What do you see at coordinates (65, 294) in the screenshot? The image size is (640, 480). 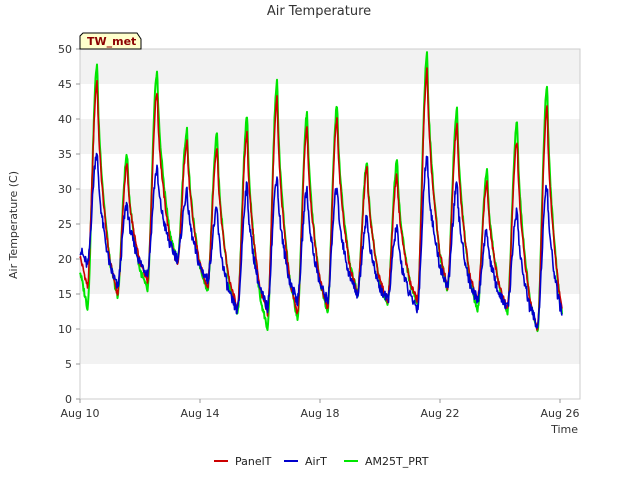 I see `y-tick-label: 15` at bounding box center [65, 294].